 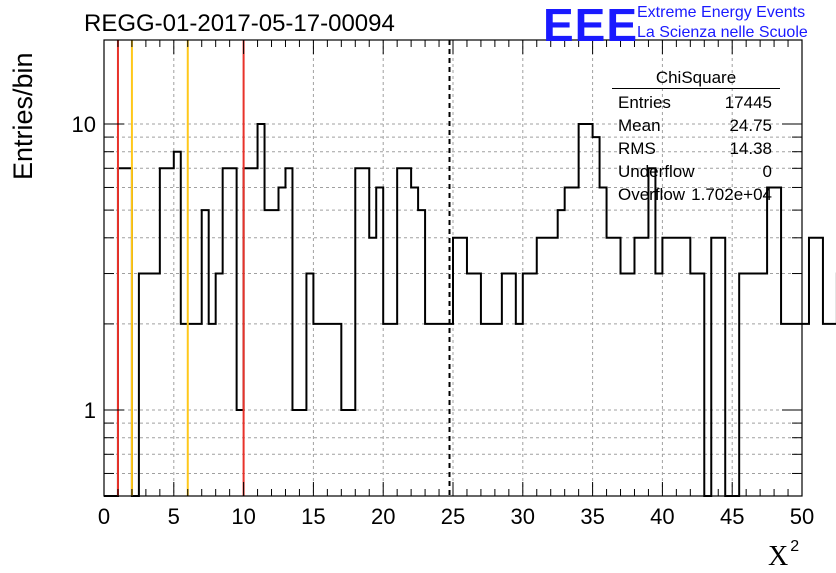 I want to click on x-tick-label: 25, so click(x=453, y=516).